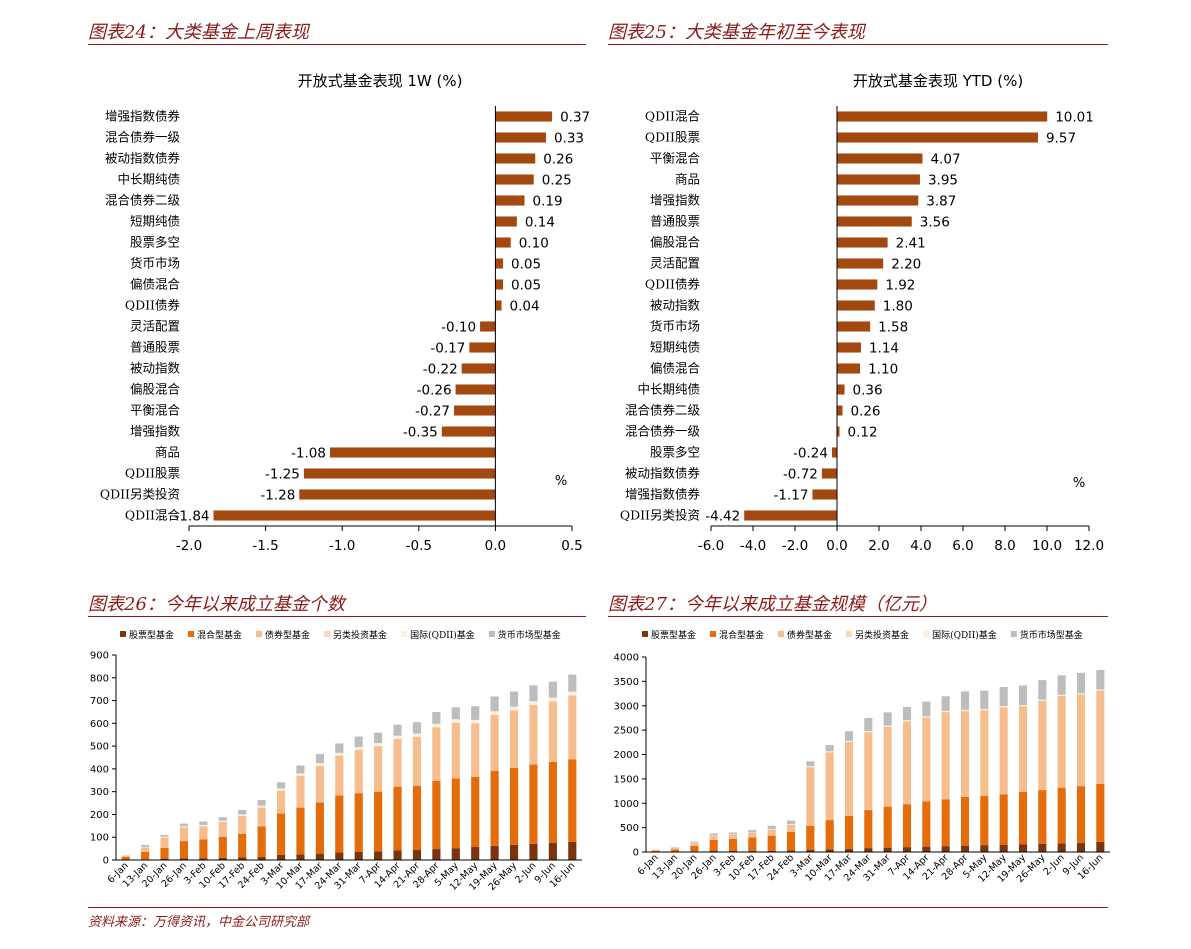 This screenshot has width=1191, height=949. What do you see at coordinates (675, 326) in the screenshot?
I see `category-label-10: 货币市场` at bounding box center [675, 326].